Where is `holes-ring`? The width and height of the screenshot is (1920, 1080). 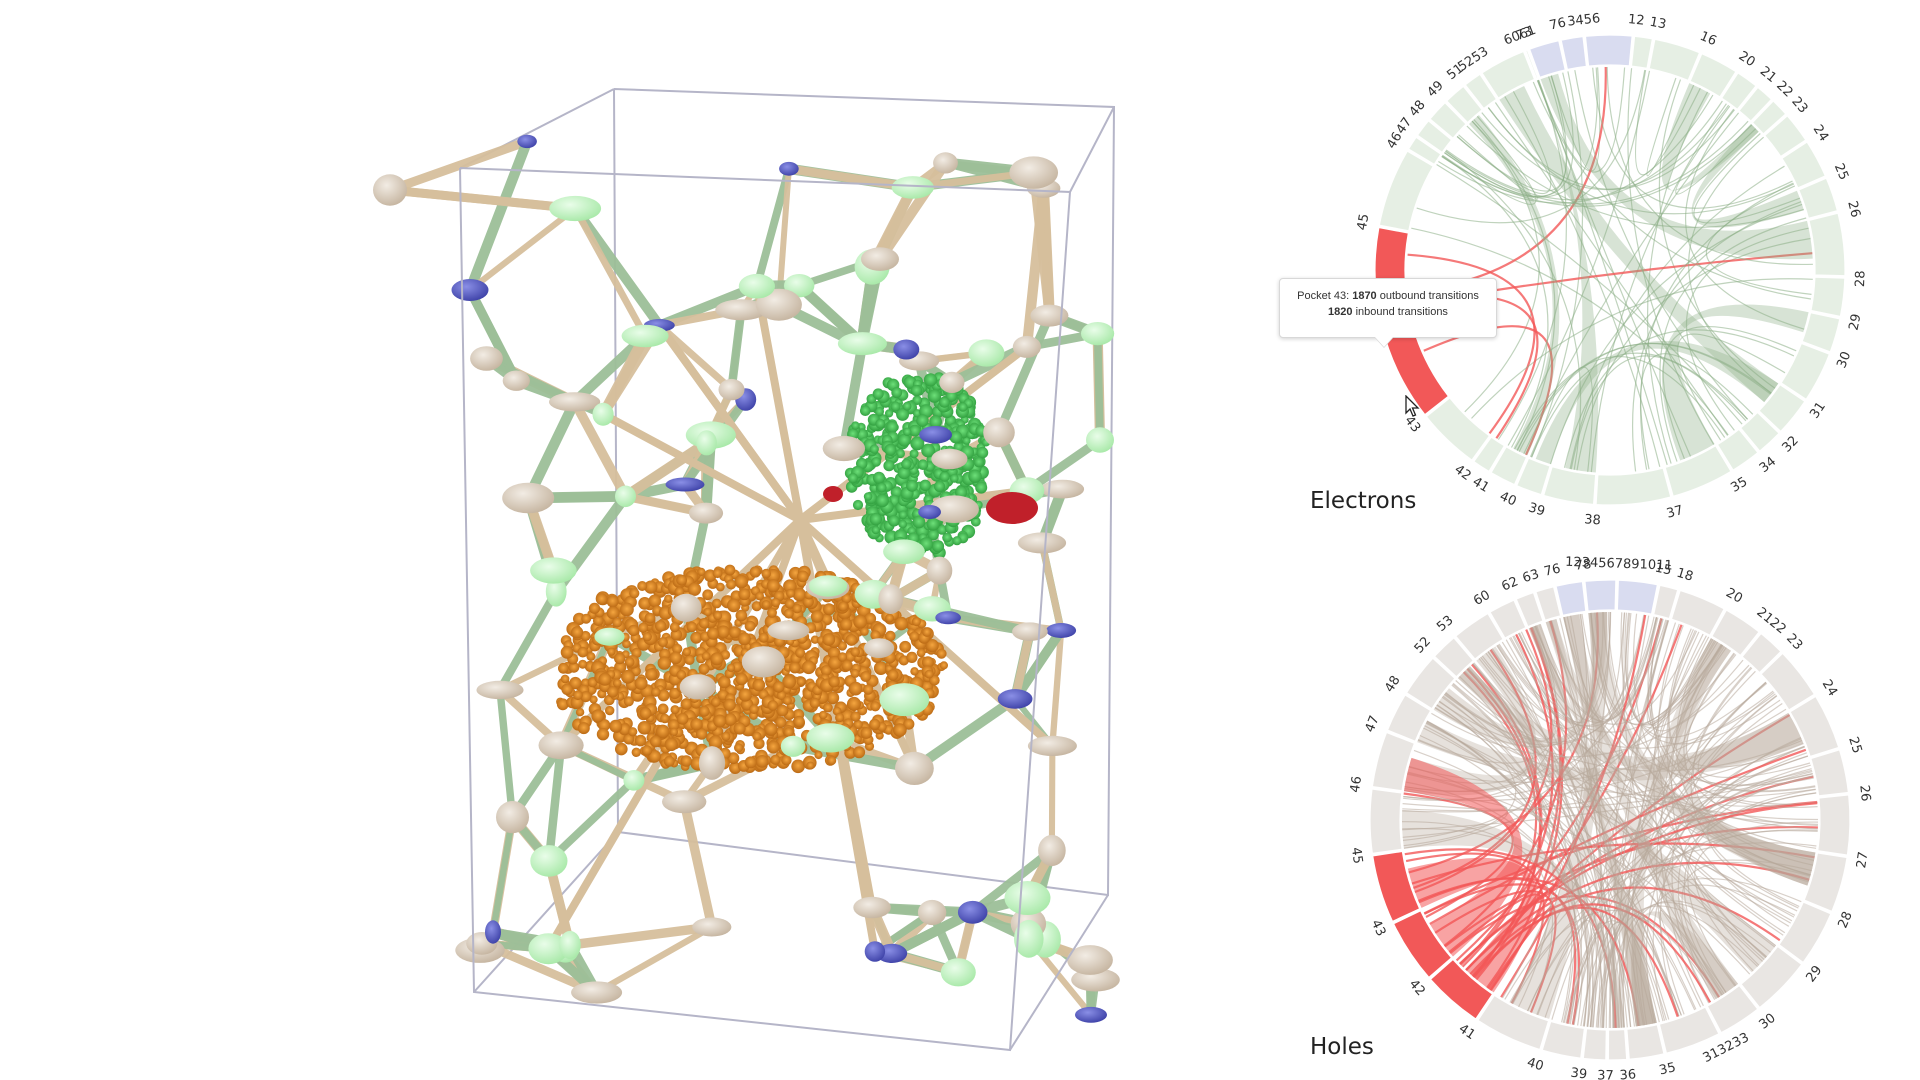 holes-ring is located at coordinates (1610, 820).